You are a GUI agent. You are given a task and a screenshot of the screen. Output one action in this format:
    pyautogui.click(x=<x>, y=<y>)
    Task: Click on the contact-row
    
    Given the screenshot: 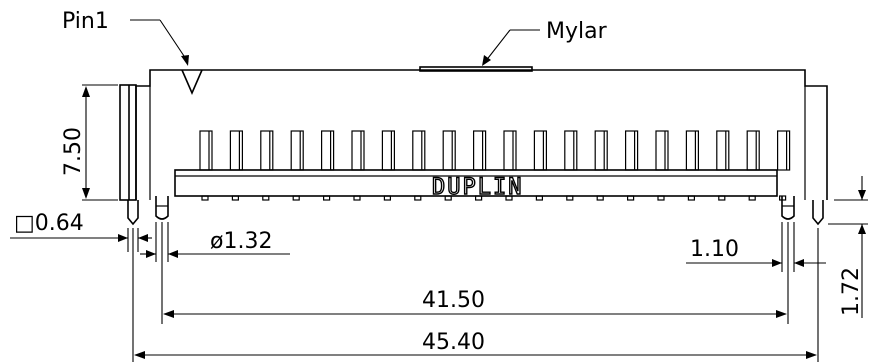 What is the action you would take?
    pyautogui.click(x=495, y=150)
    